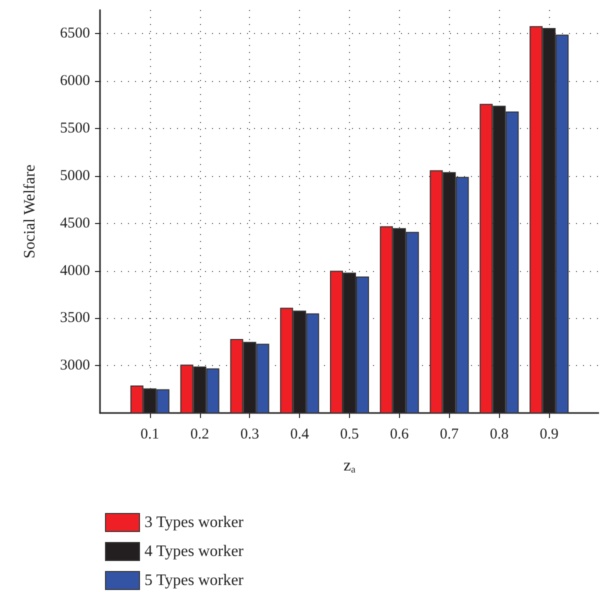  What do you see at coordinates (349, 434) in the screenshot?
I see `x-tick-label: 0.5` at bounding box center [349, 434].